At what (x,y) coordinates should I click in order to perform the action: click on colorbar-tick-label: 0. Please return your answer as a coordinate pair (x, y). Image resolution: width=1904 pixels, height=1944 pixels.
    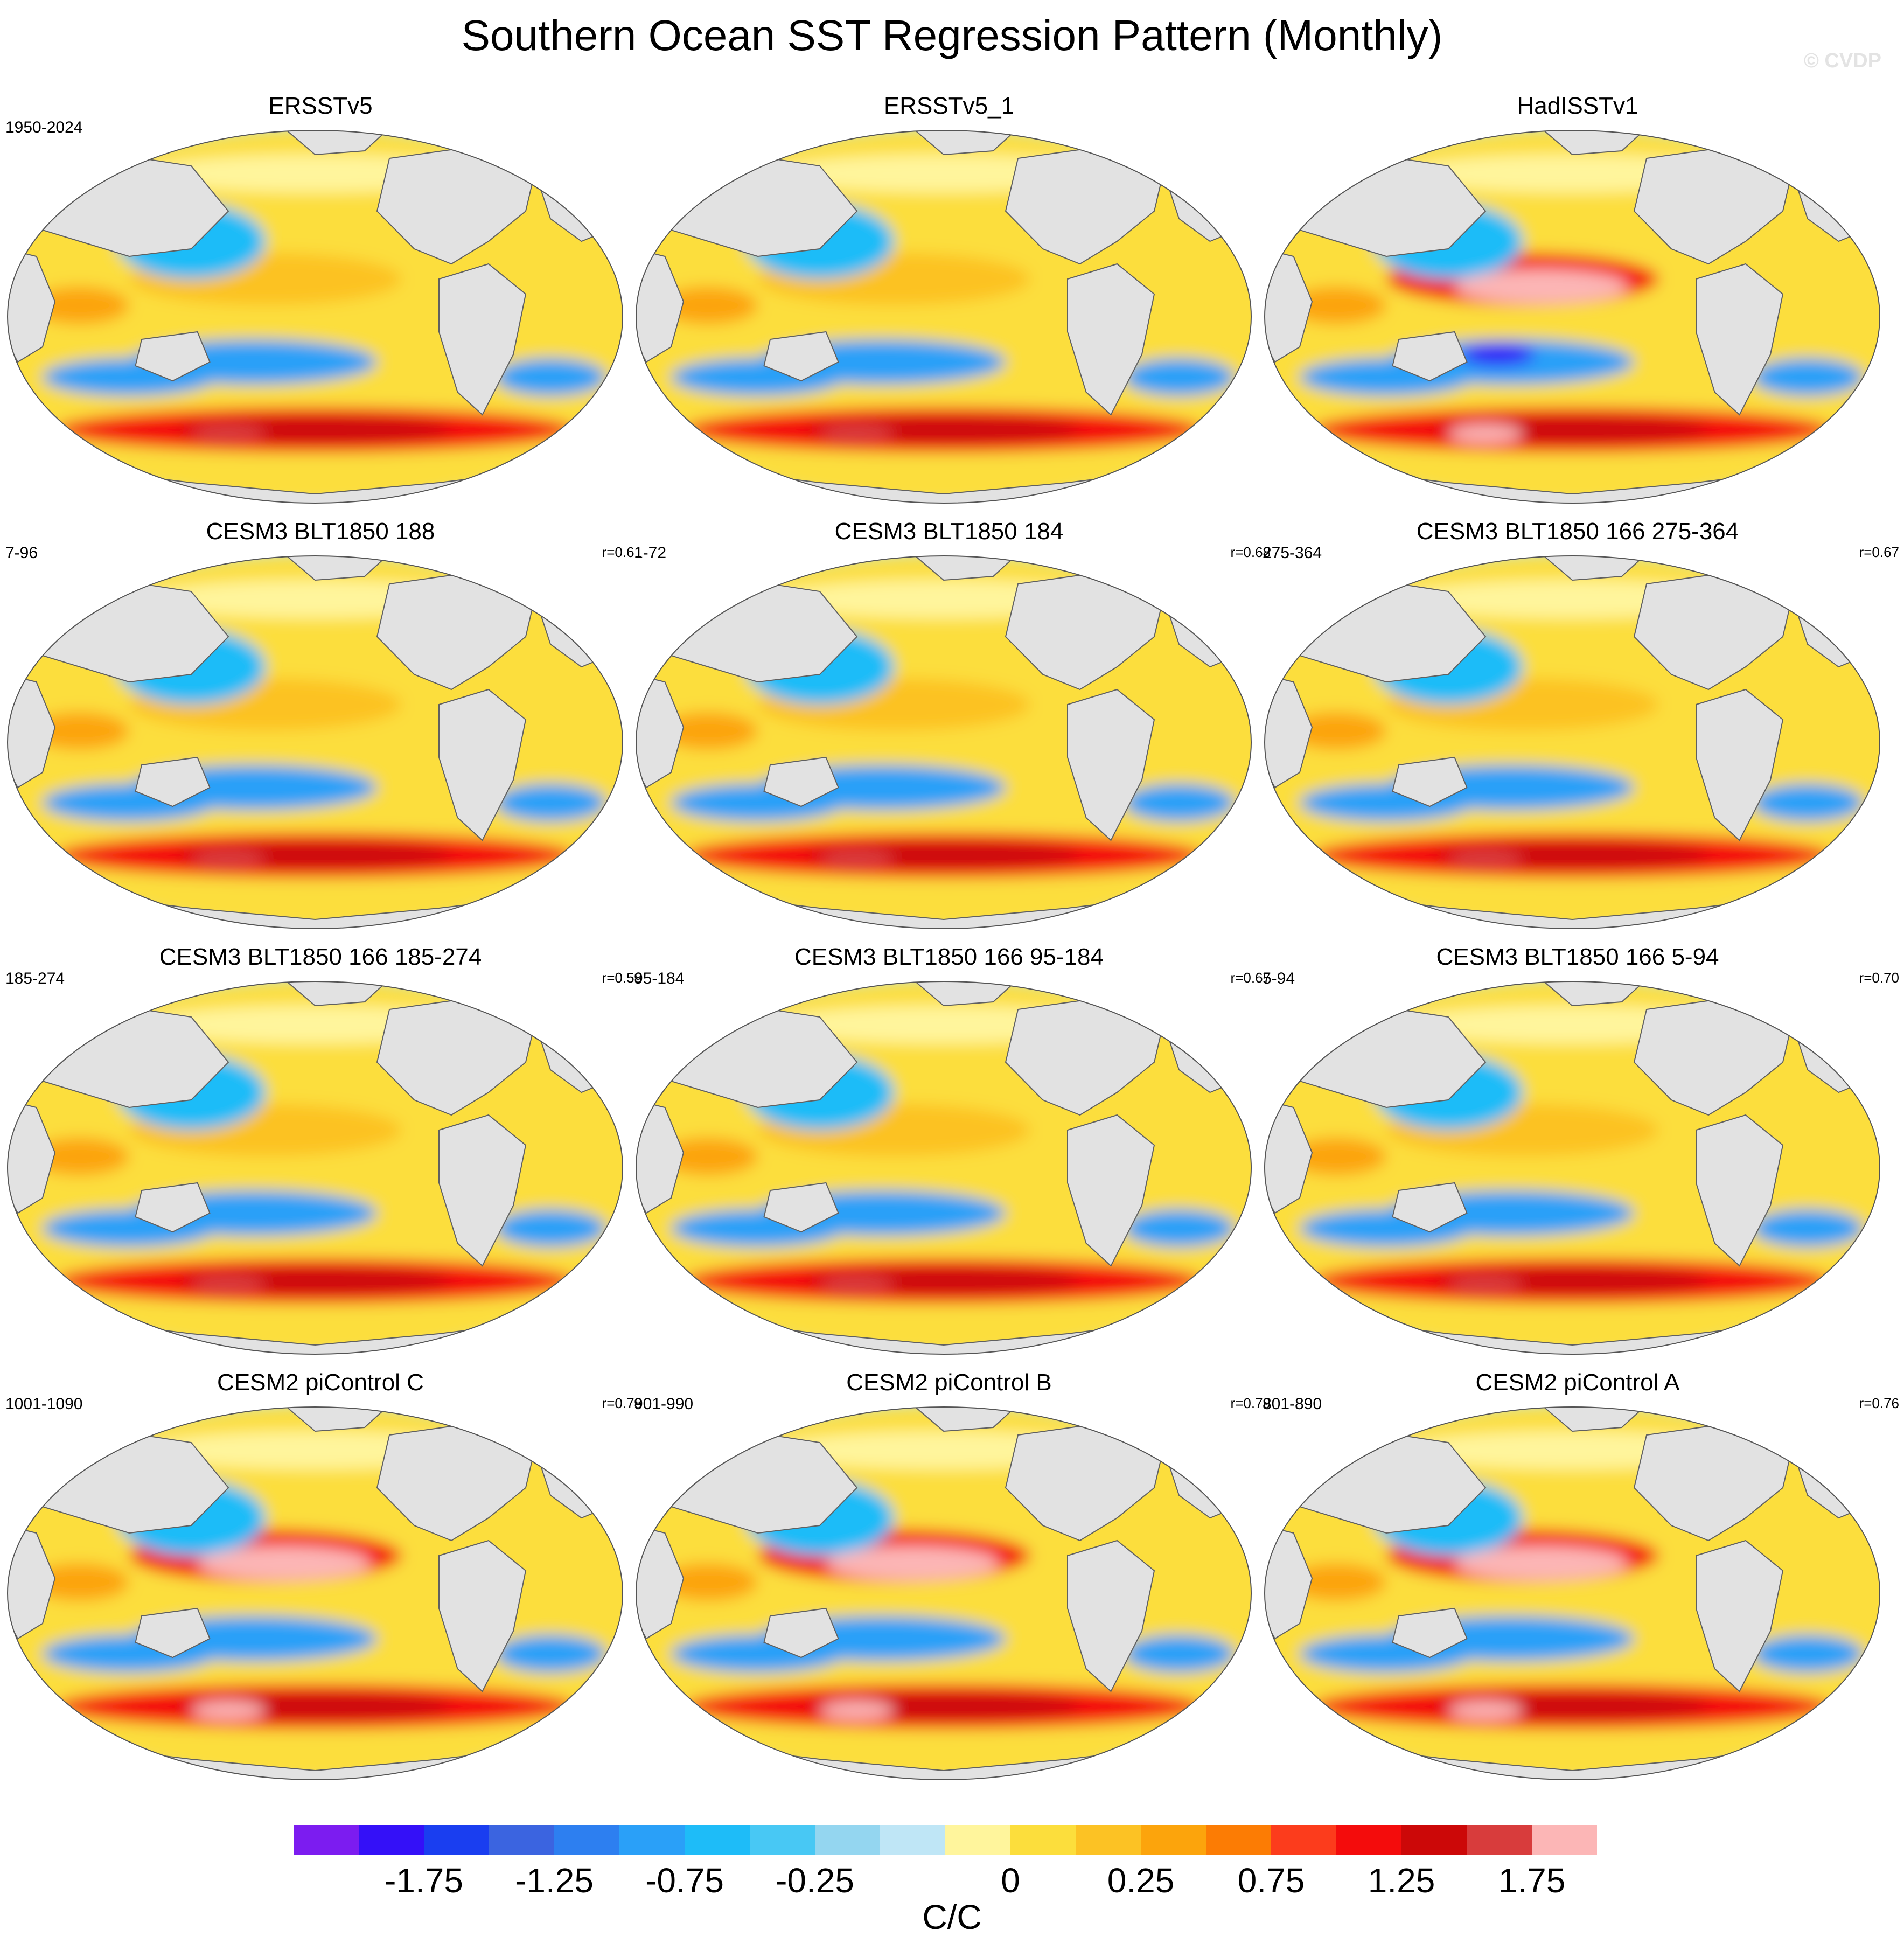
    Looking at the image, I should click on (1011, 1880).